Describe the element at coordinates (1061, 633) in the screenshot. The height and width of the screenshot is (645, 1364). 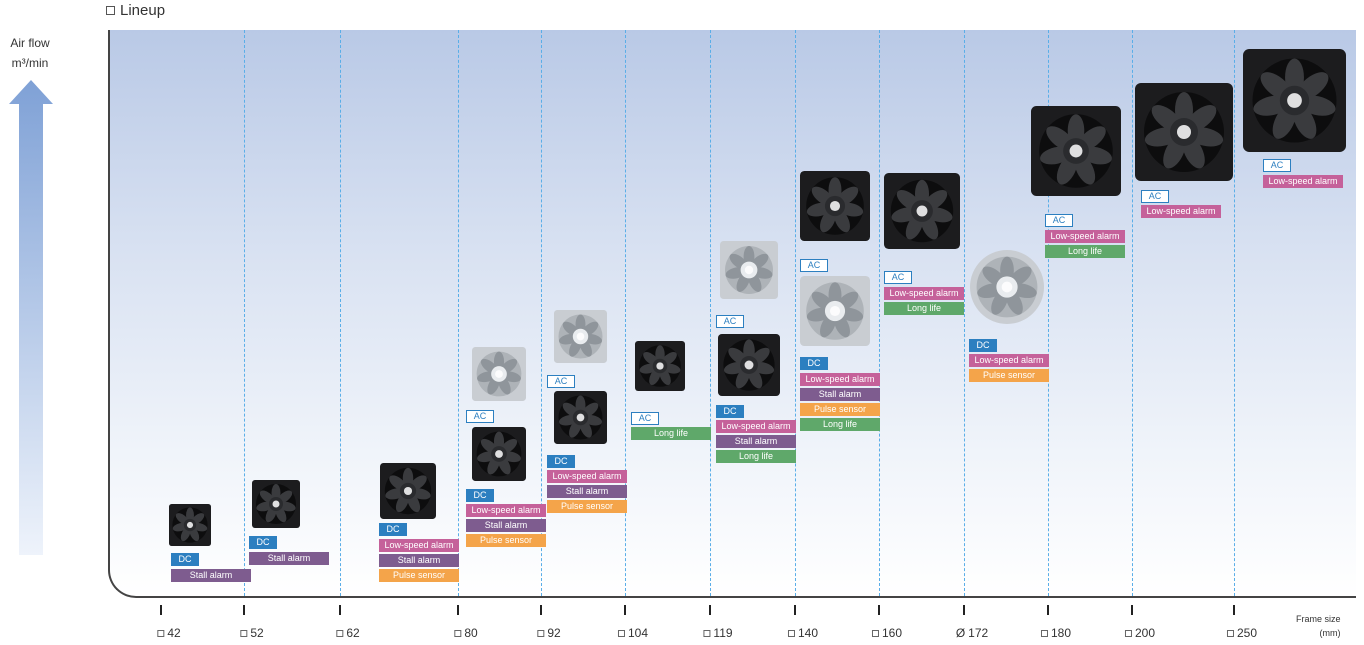
I see `frame-label-value: 180` at that location.